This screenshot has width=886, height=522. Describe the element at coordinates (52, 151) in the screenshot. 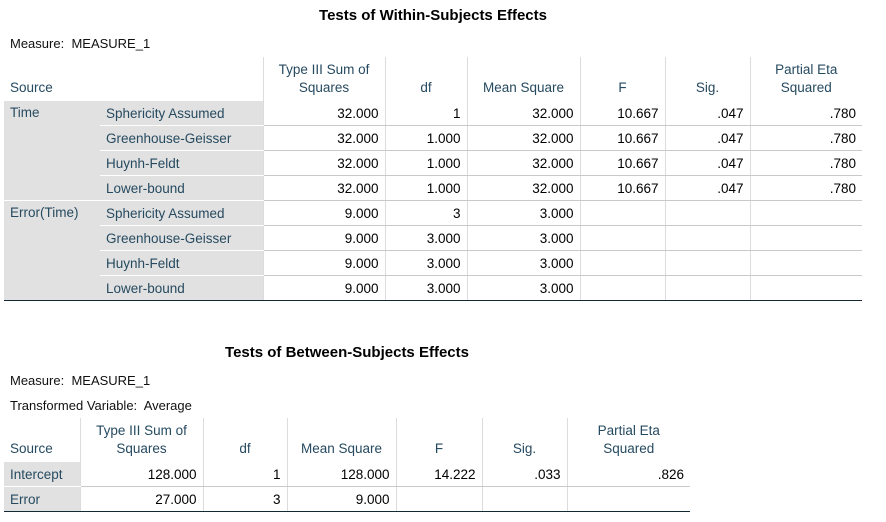

I see `group-label: Time` at that location.